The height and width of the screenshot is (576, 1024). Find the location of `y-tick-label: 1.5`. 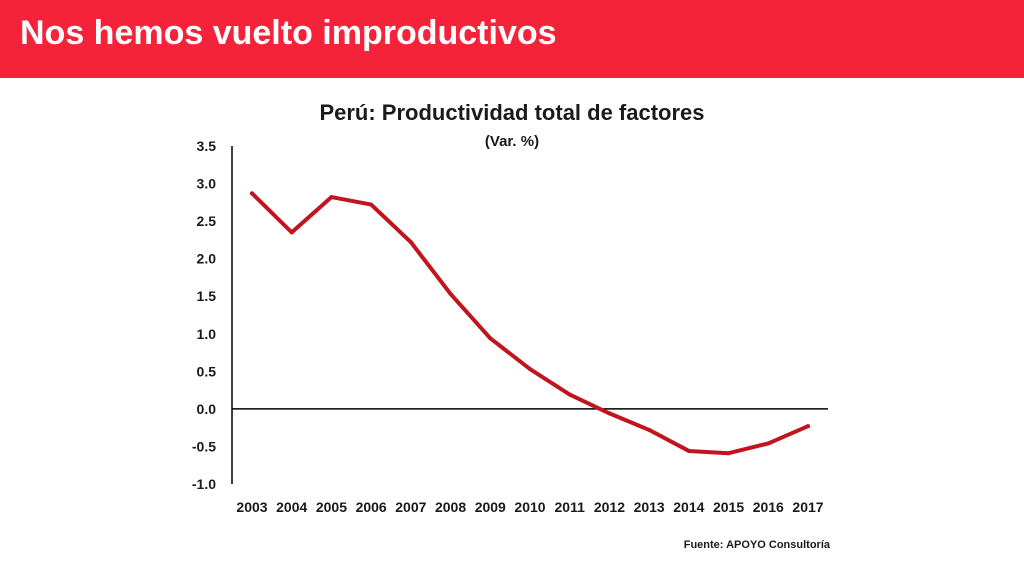

y-tick-label: 1.5 is located at coordinates (207, 296).